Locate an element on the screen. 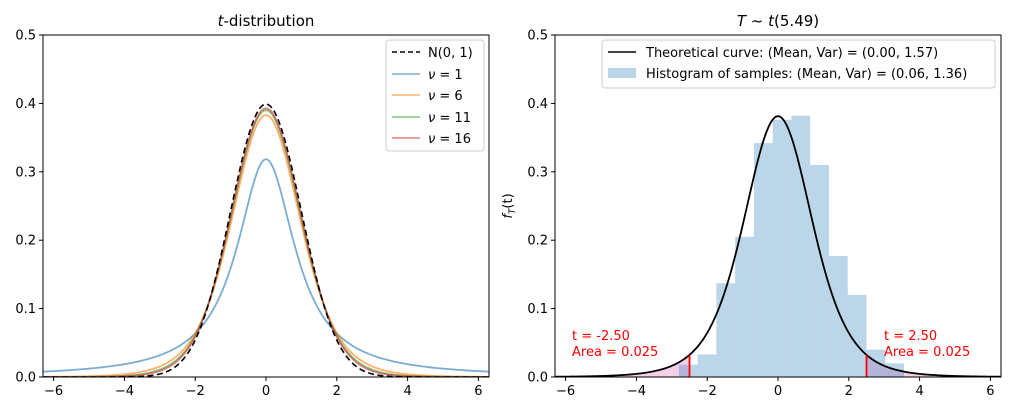 This screenshot has height=415, width=1011. left-legend-box is located at coordinates (435, 95).